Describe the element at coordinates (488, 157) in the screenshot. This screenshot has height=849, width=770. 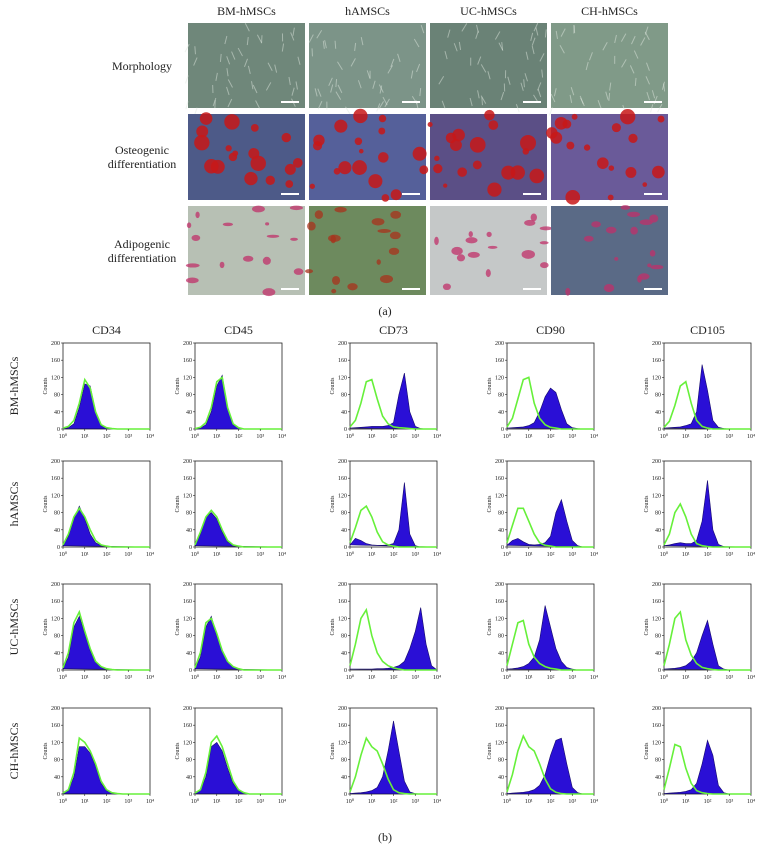
I see `micrograph` at that location.